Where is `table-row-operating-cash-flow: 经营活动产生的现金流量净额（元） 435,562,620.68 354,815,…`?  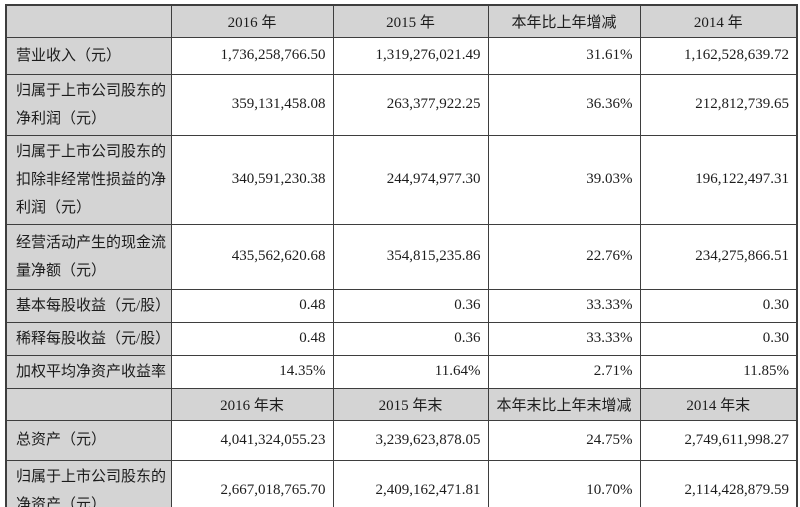
table-row-operating-cash-flow: 经营活动产生的现金流量净额（元） 435,562,620.68 354,815,… is located at coordinates (401, 256).